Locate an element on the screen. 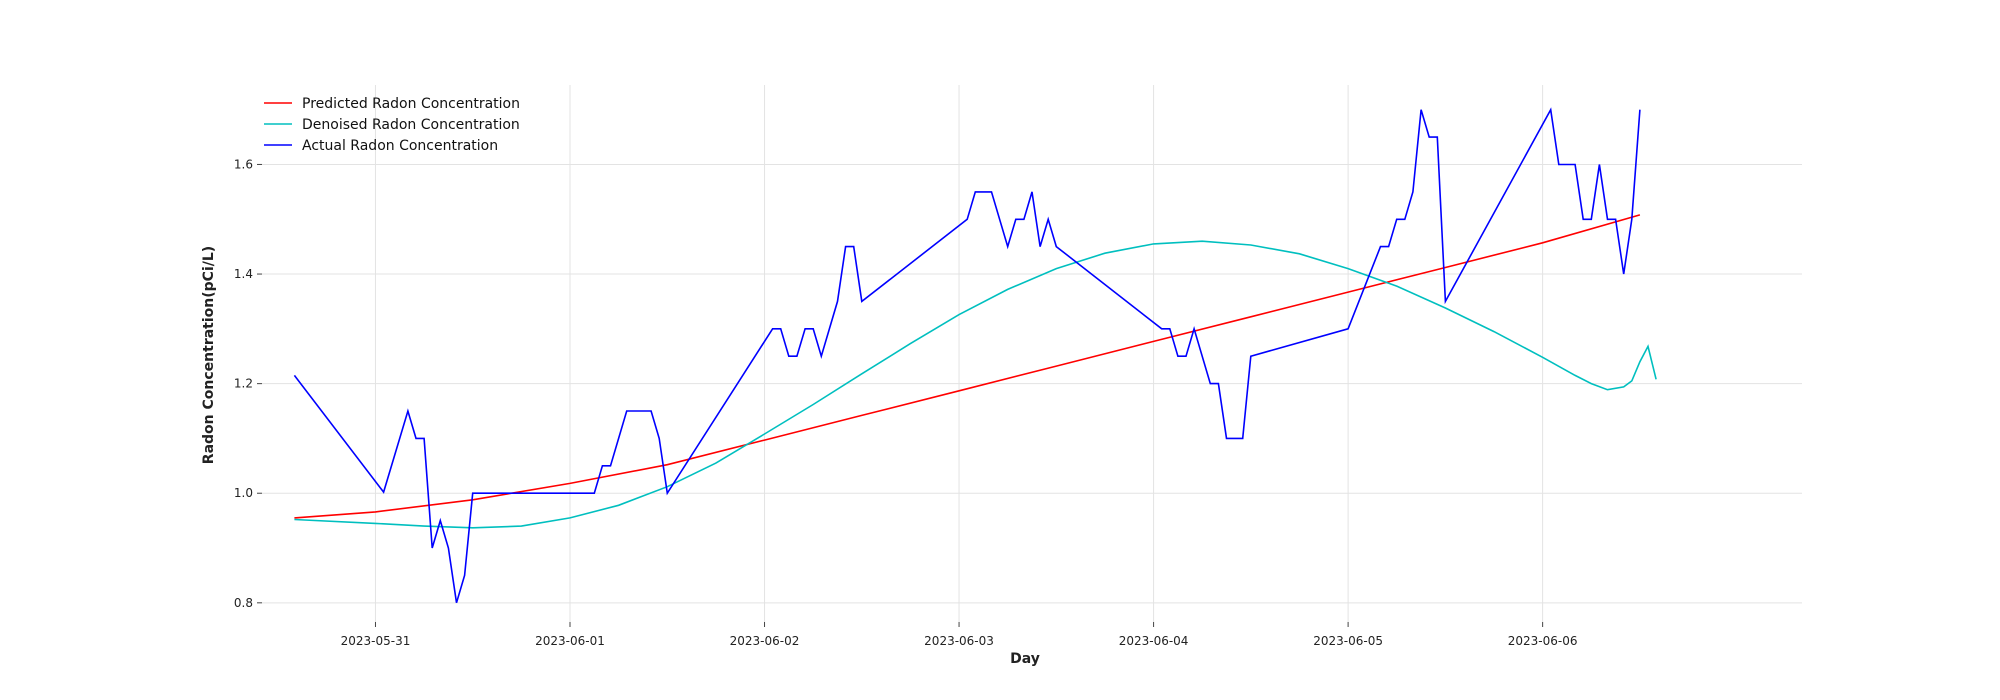 This screenshot has width=2000, height=700. y-tick-label: 0.8 is located at coordinates (243, 603).